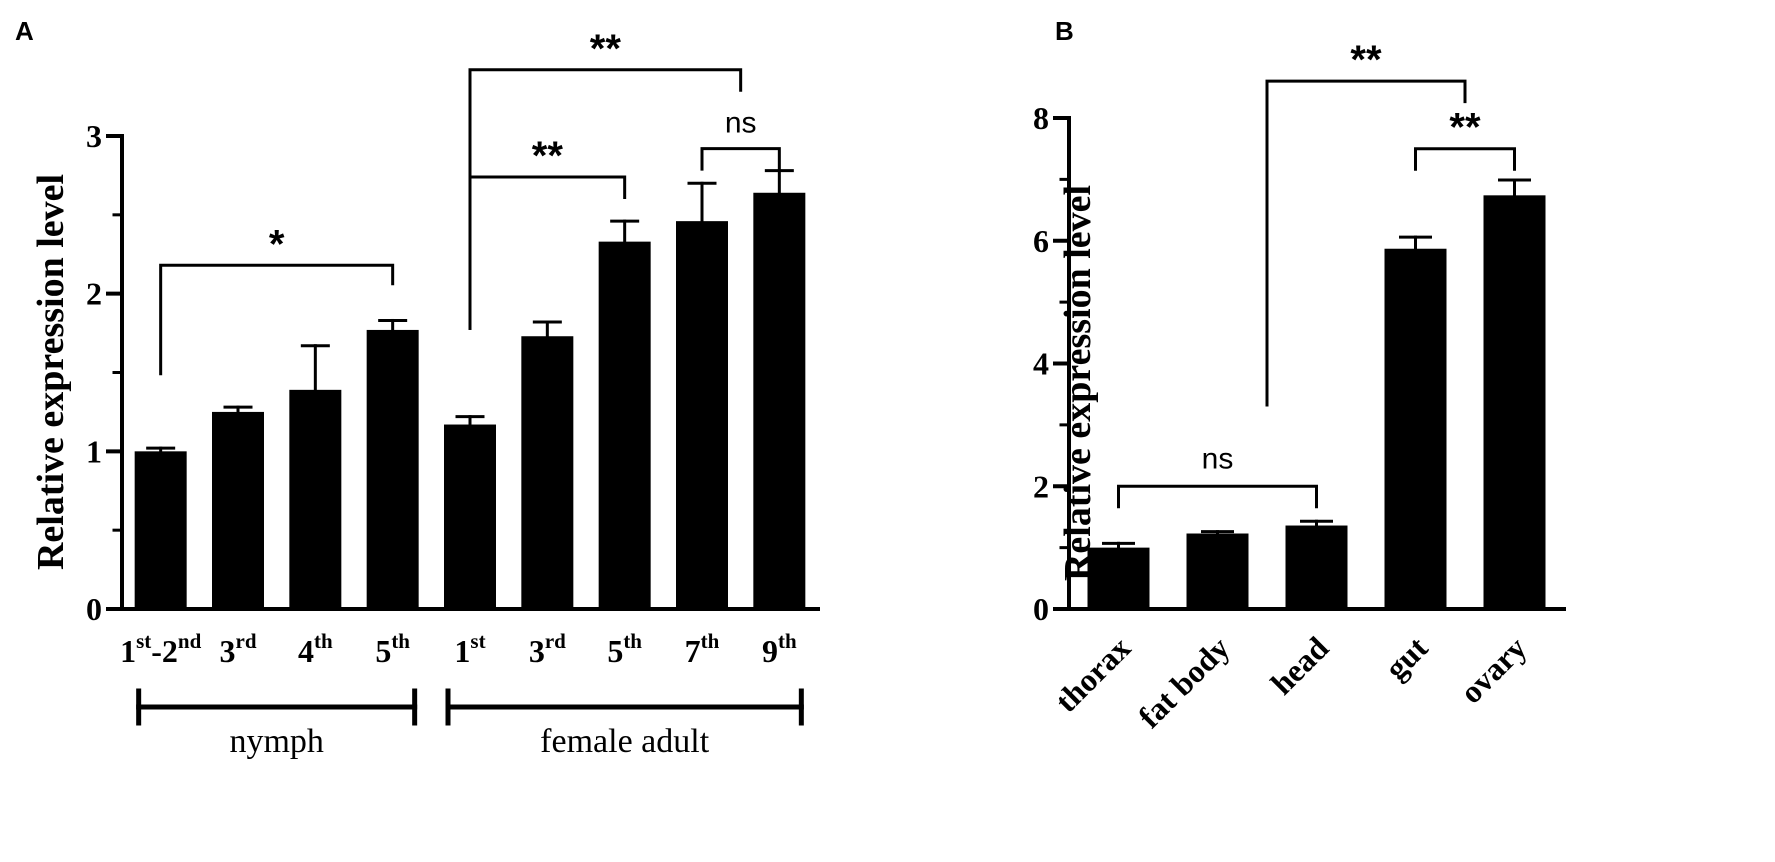 The height and width of the screenshot is (862, 1775). I want to click on panel-a-significance: ***ns**, so click(470, 201).